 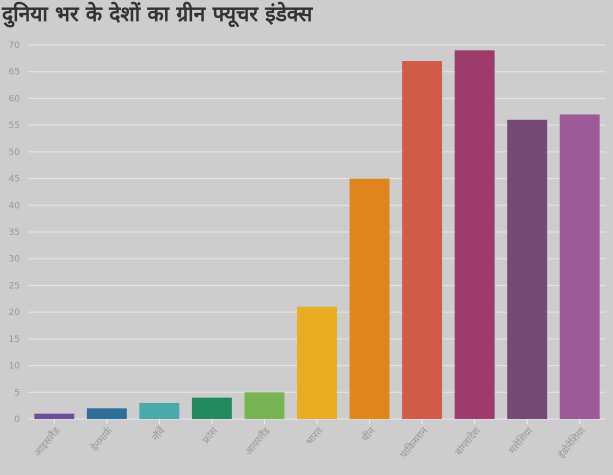 I want to click on x-tick-label: फ्रांस, so click(x=210, y=435).